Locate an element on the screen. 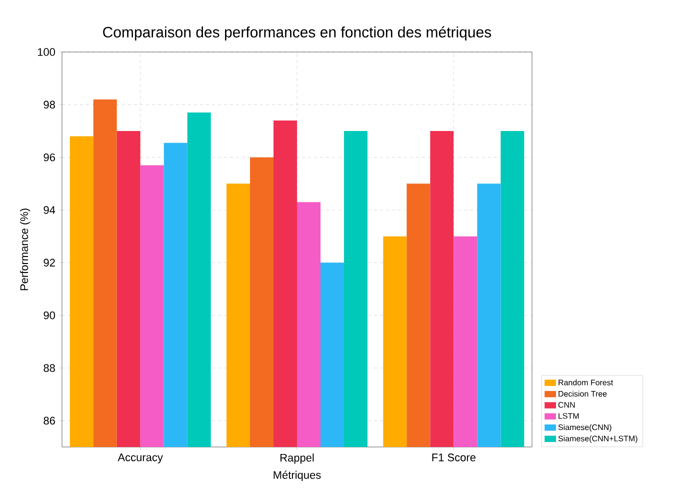  x-axis-title: Métriques is located at coordinates (297, 476).